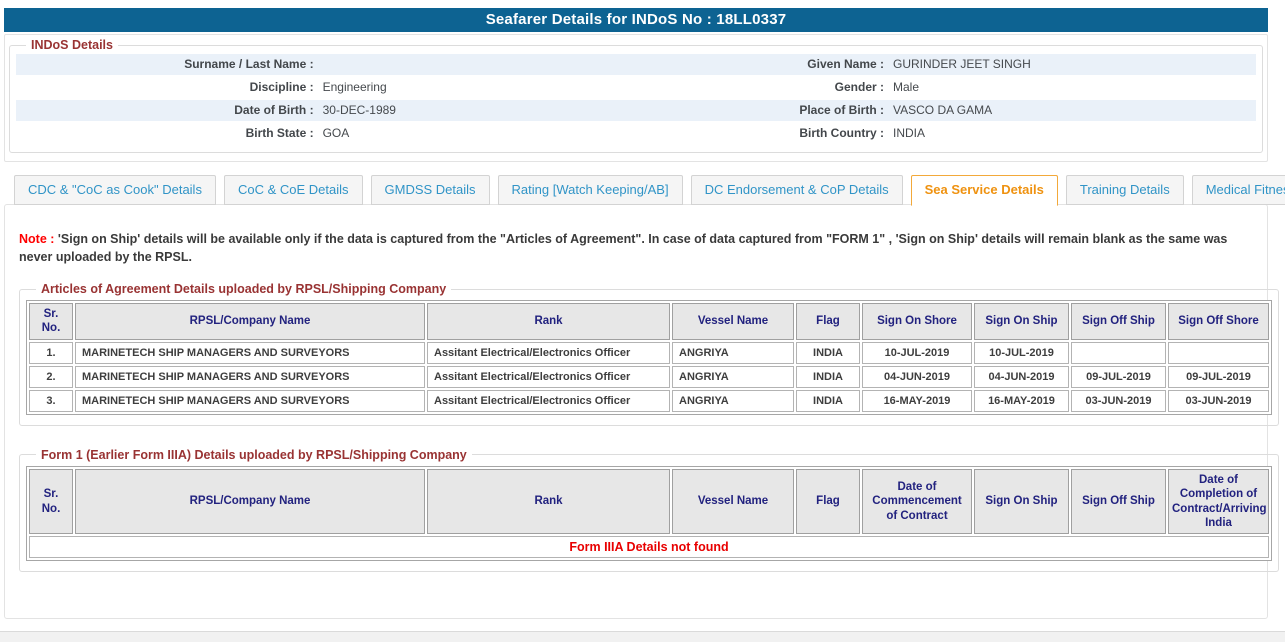 This screenshot has height=642, width=1285. Describe the element at coordinates (943, 110) in the screenshot. I see `place-of-birth-value: VASCO DA GAMA` at that location.